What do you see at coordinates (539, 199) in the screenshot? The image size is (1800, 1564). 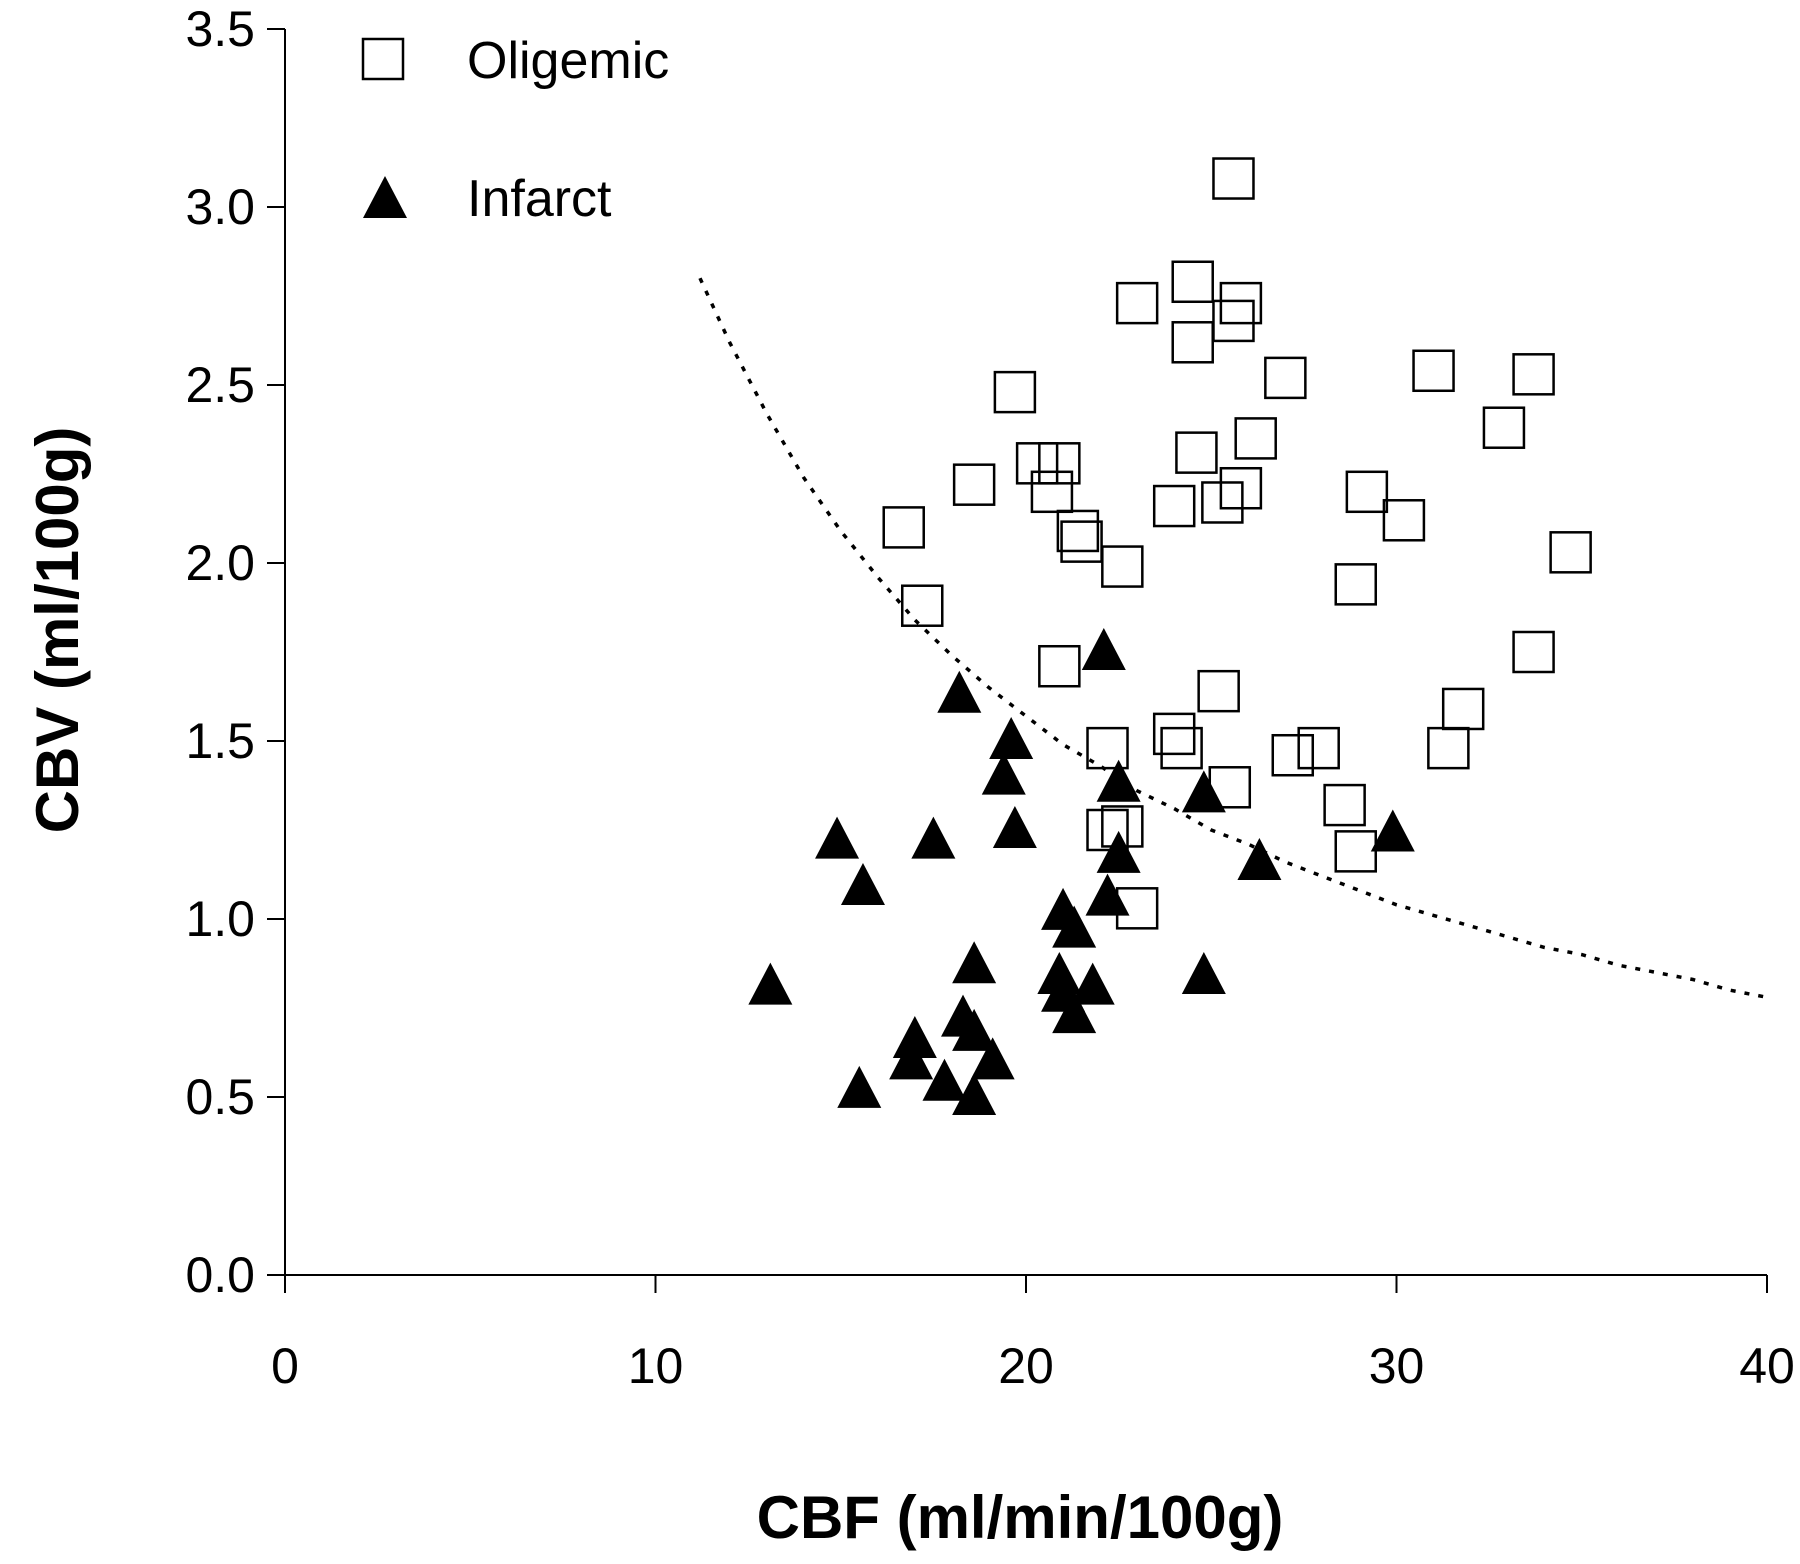 I see `legend-infarct-label: Infarct` at bounding box center [539, 199].